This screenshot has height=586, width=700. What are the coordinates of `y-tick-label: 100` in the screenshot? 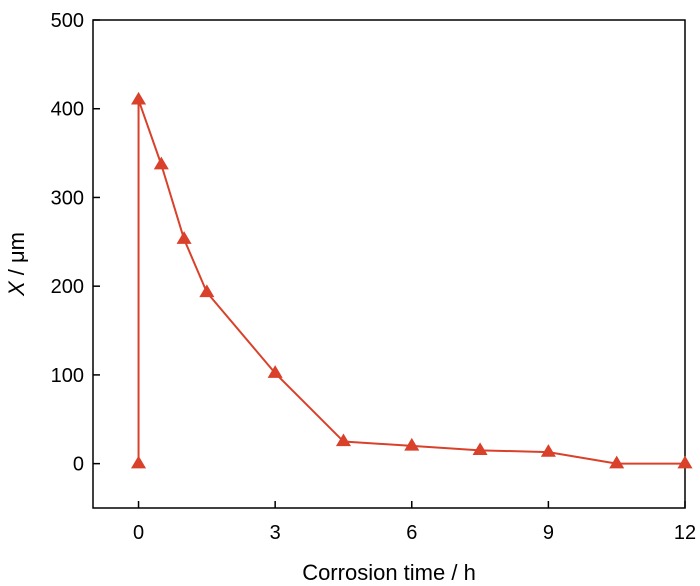 It's located at (67, 376).